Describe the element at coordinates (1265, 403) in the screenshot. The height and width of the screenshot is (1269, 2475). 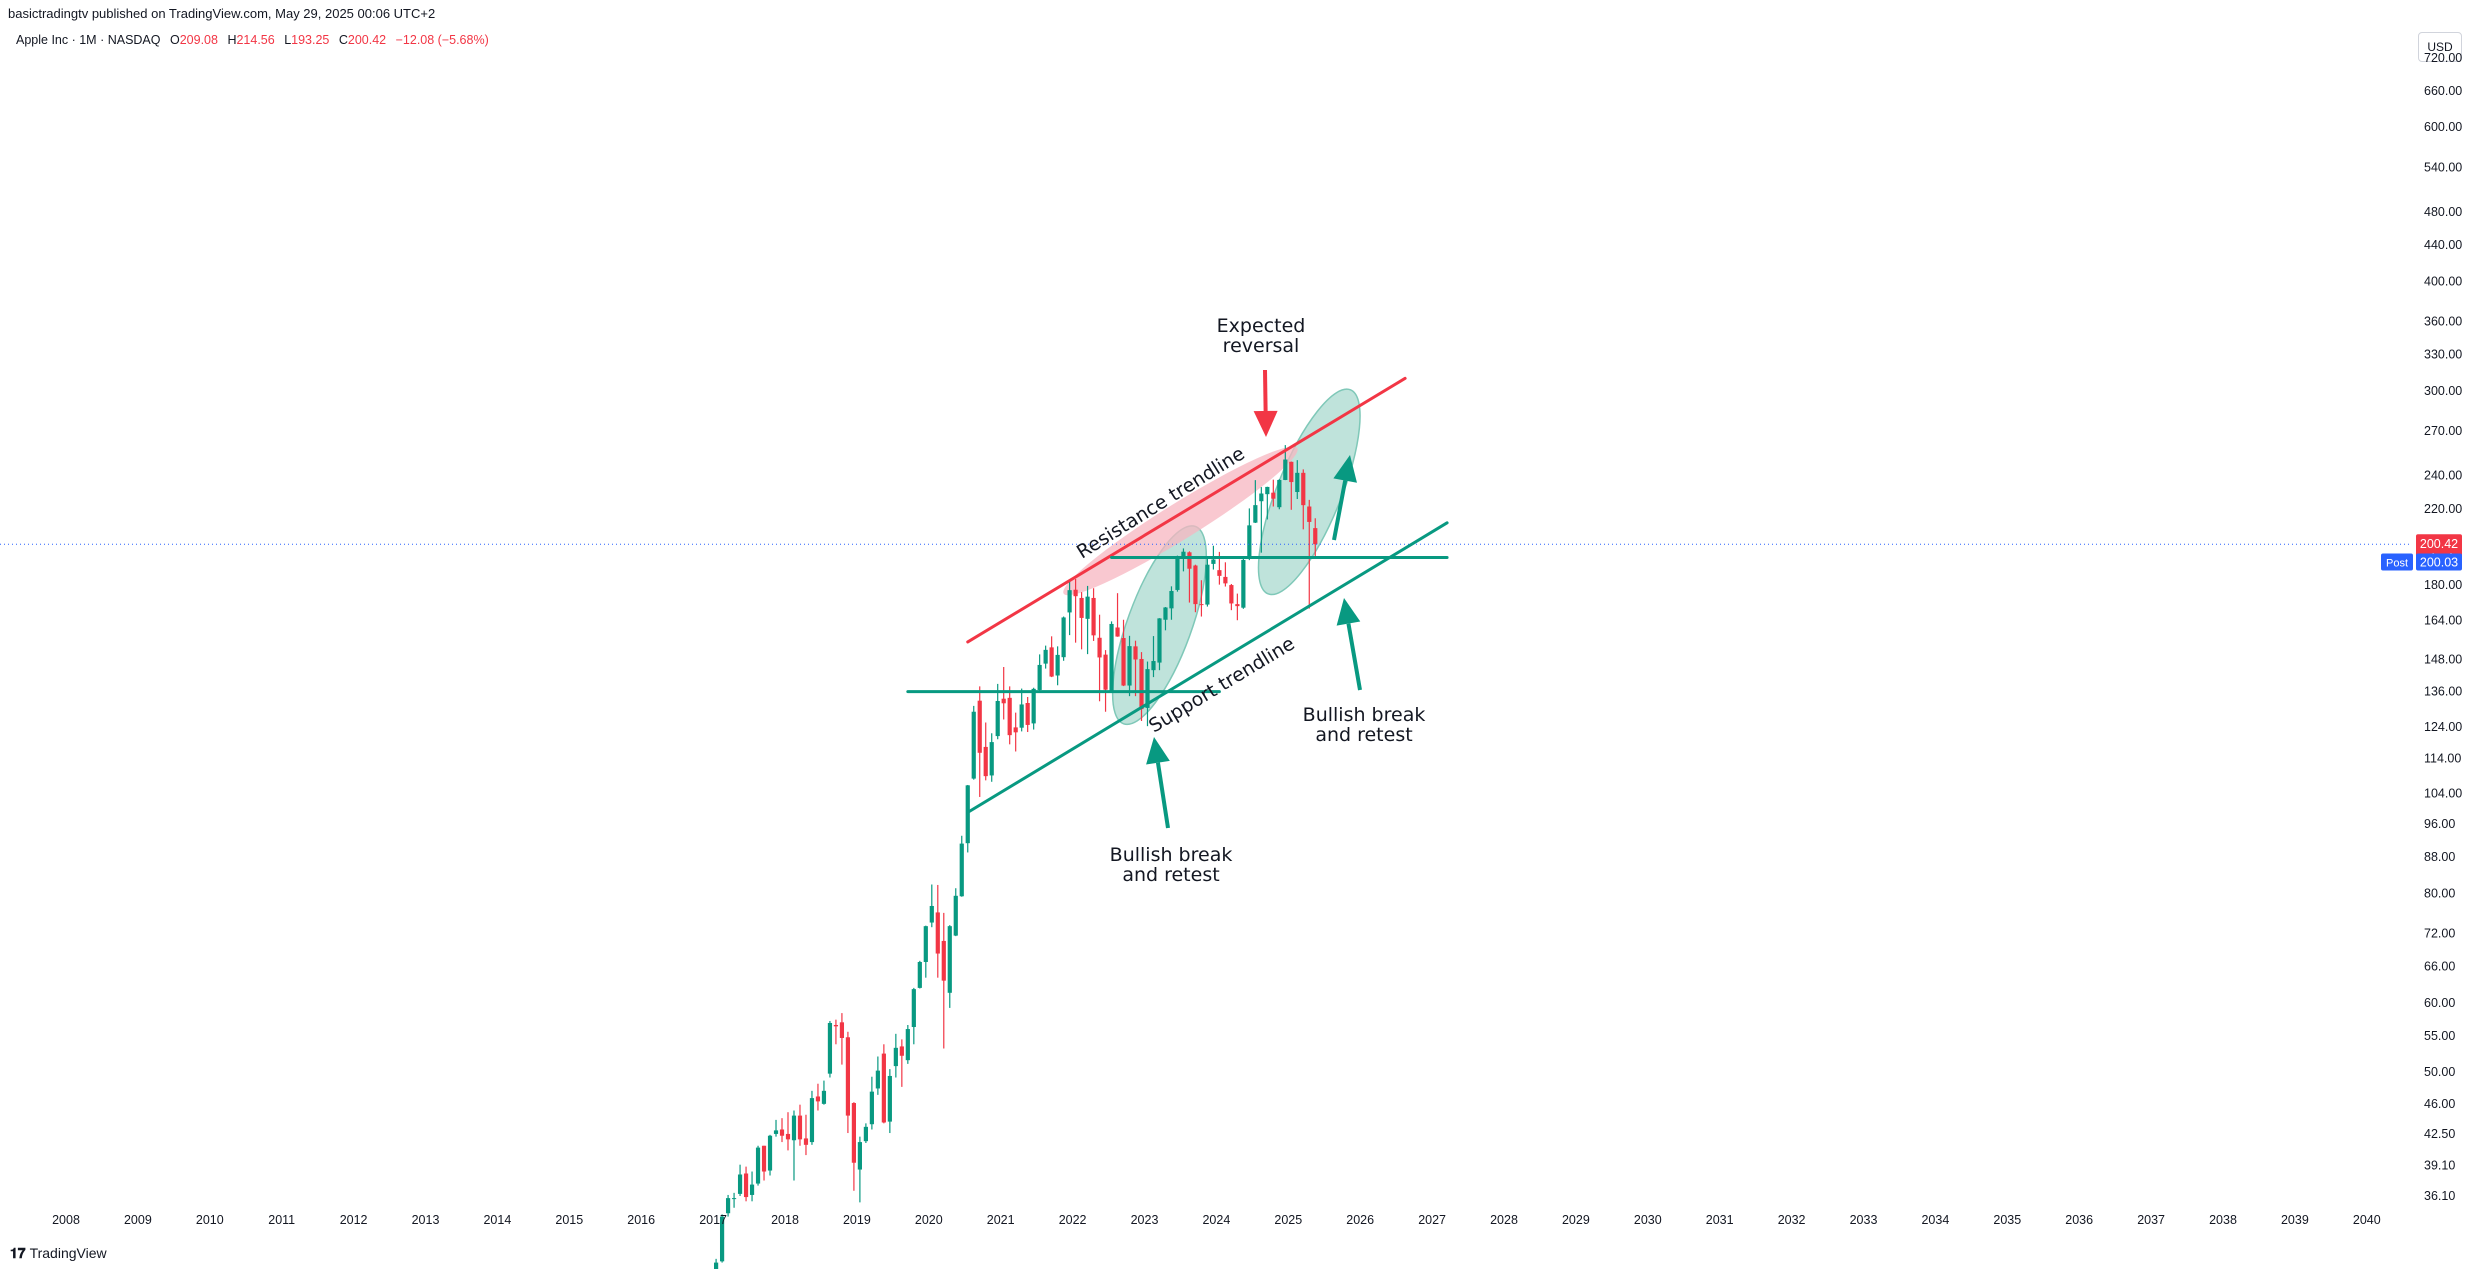
I see `reversal-arrow` at that location.